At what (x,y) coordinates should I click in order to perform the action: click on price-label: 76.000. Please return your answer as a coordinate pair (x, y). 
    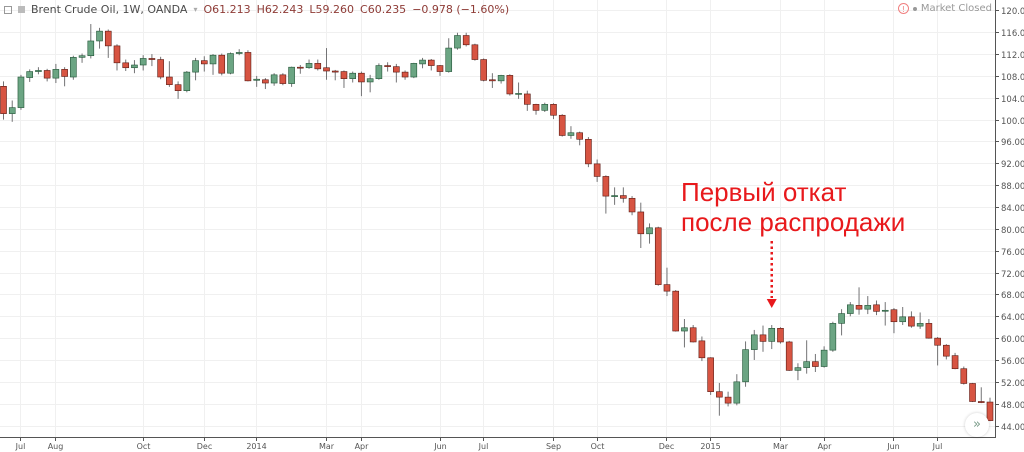
    Looking at the image, I should click on (1012, 253).